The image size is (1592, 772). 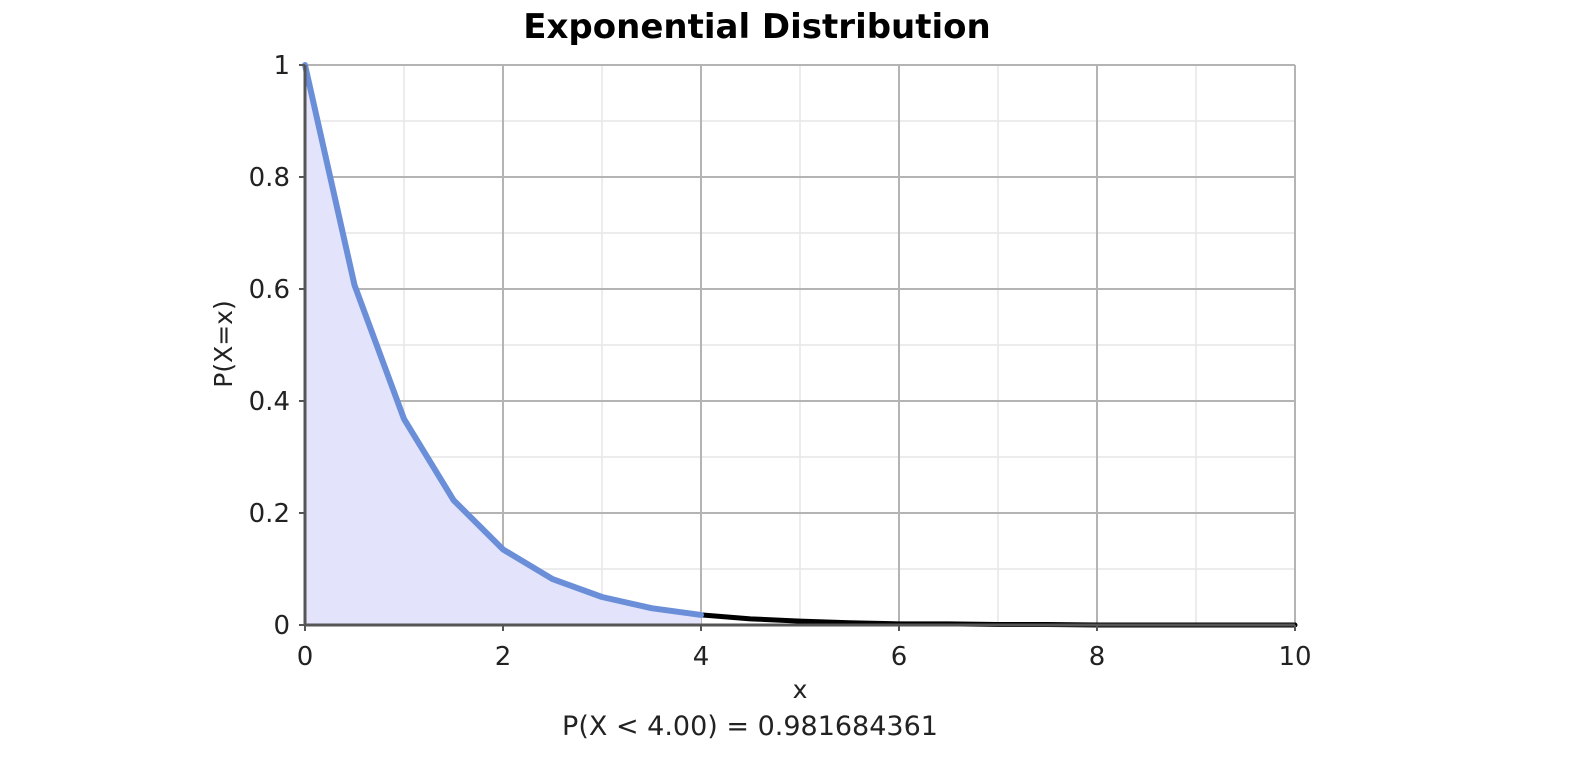 I want to click on chart-title: Exponential Distribution, so click(x=756, y=27).